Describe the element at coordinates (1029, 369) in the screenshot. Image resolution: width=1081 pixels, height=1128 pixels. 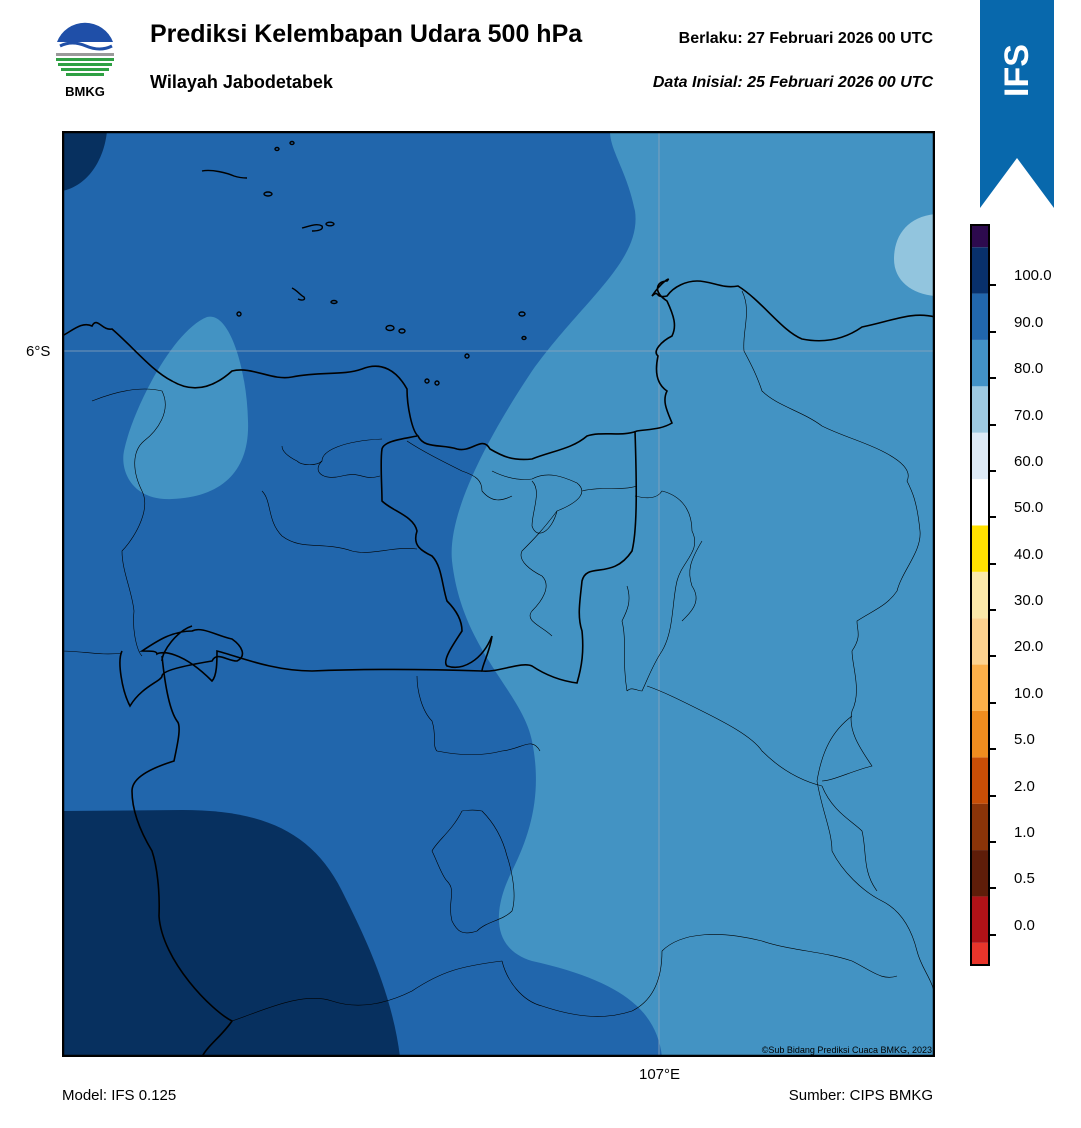
I see `colorbar-label: 80.0` at that location.